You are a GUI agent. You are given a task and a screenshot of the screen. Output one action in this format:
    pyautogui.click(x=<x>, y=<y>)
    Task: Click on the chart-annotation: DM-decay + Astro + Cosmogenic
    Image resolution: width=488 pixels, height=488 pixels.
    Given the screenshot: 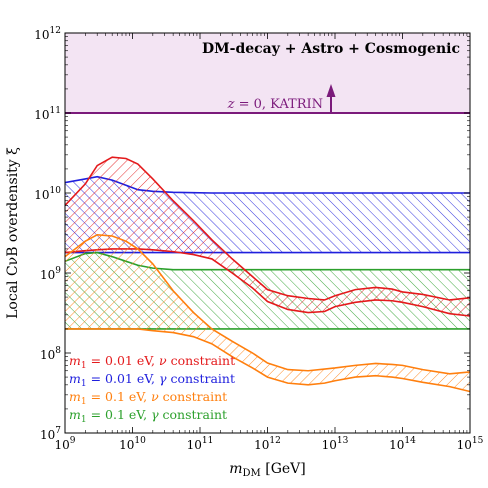 What is the action you would take?
    pyautogui.click(x=331, y=49)
    